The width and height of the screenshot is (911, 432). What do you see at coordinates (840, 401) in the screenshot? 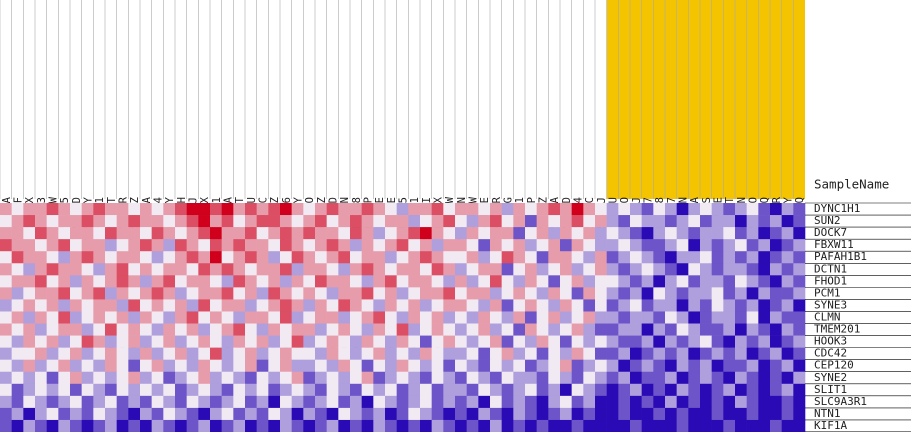
I see `row-label: SLC9A3R1` at bounding box center [840, 401].